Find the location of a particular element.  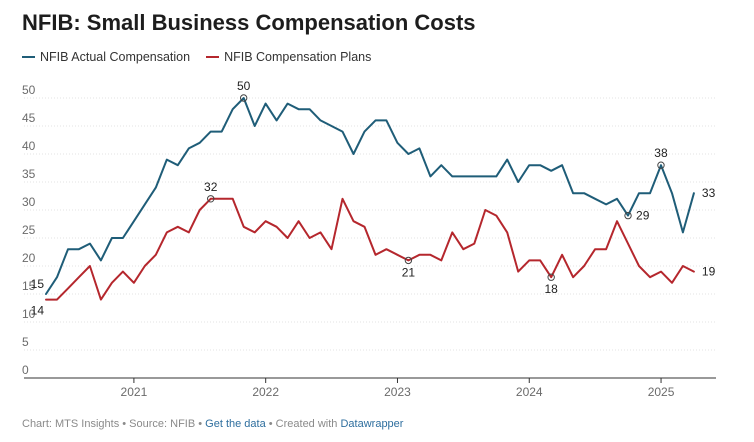

data-label: 19 is located at coordinates (709, 272).